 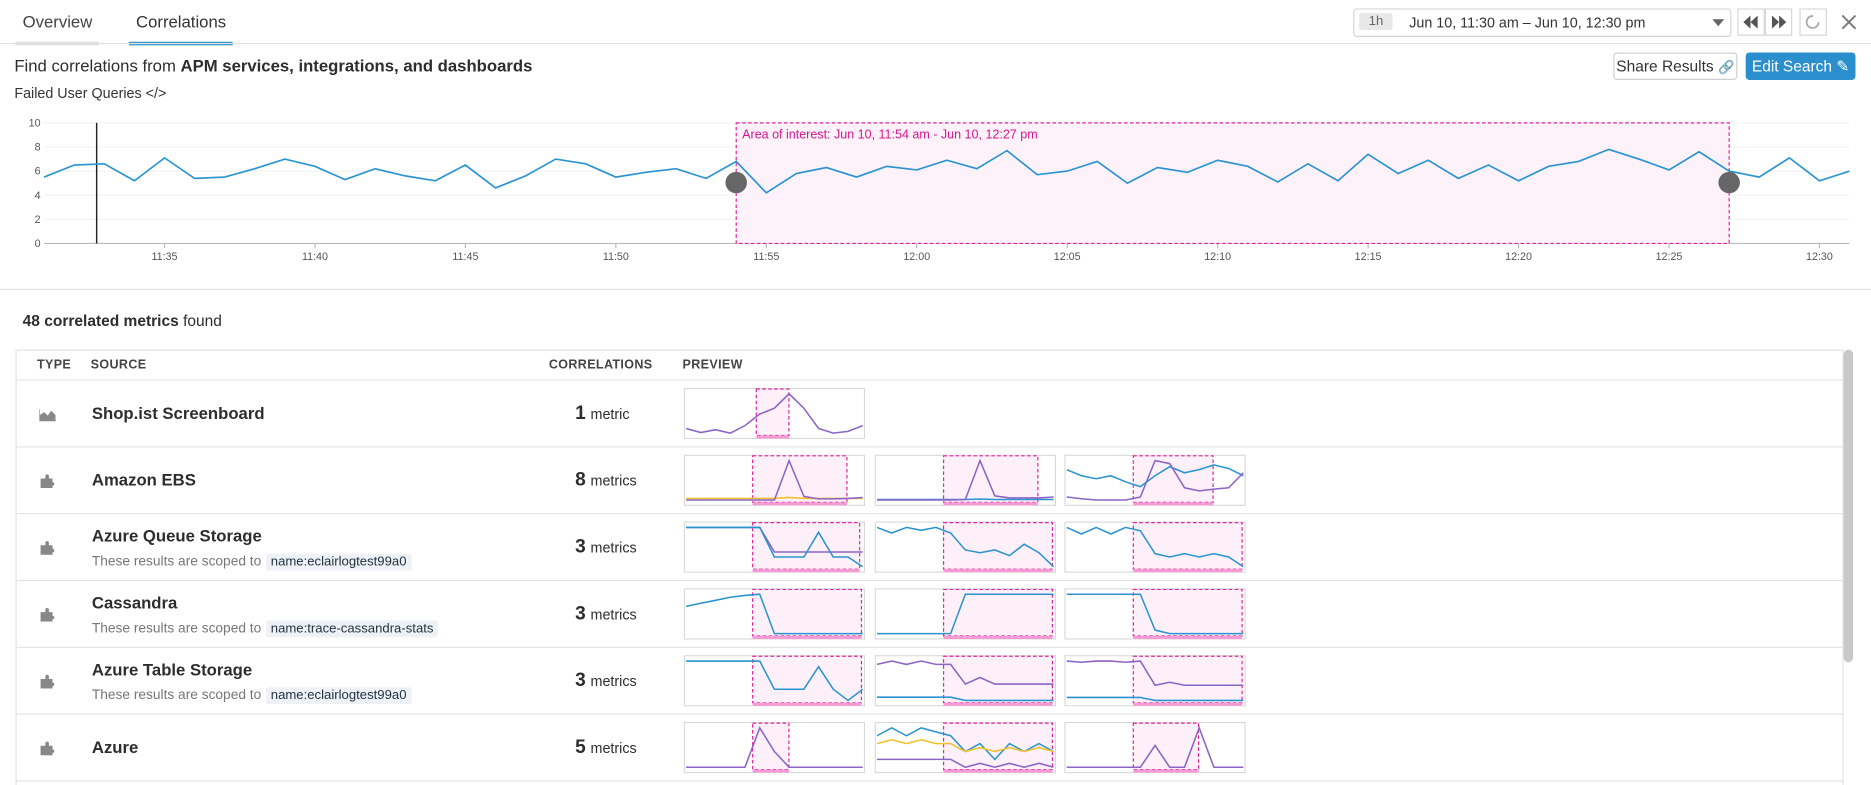 What do you see at coordinates (580, 614) in the screenshot?
I see `count-number: 3` at bounding box center [580, 614].